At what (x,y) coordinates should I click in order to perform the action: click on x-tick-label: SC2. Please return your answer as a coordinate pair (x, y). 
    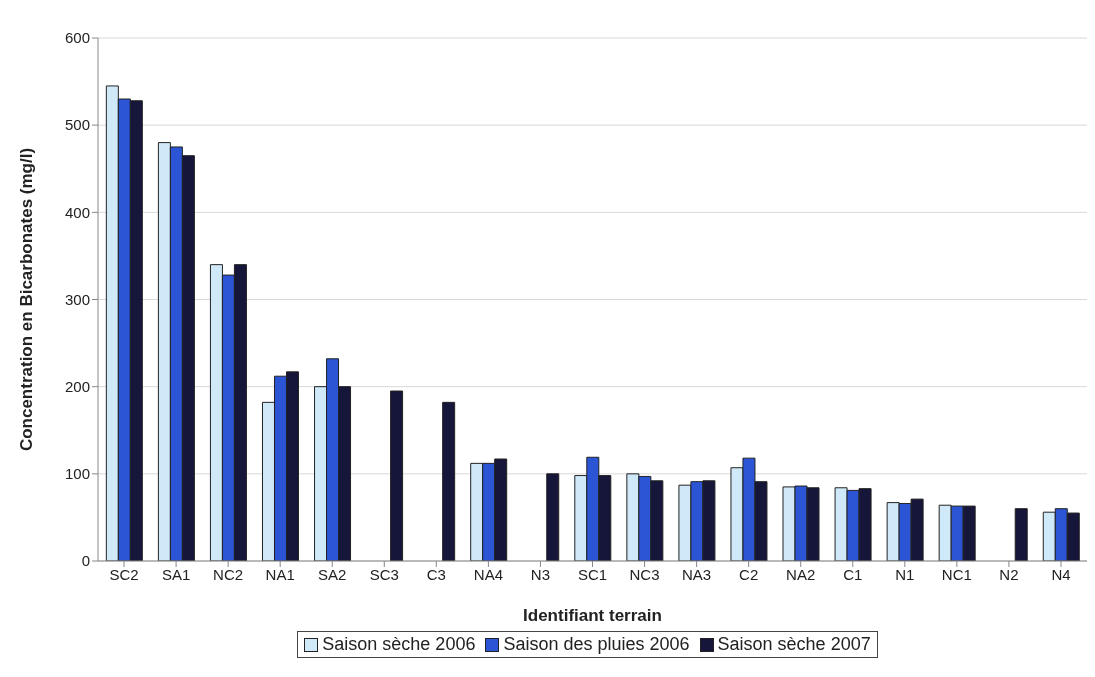
    Looking at the image, I should click on (124, 574).